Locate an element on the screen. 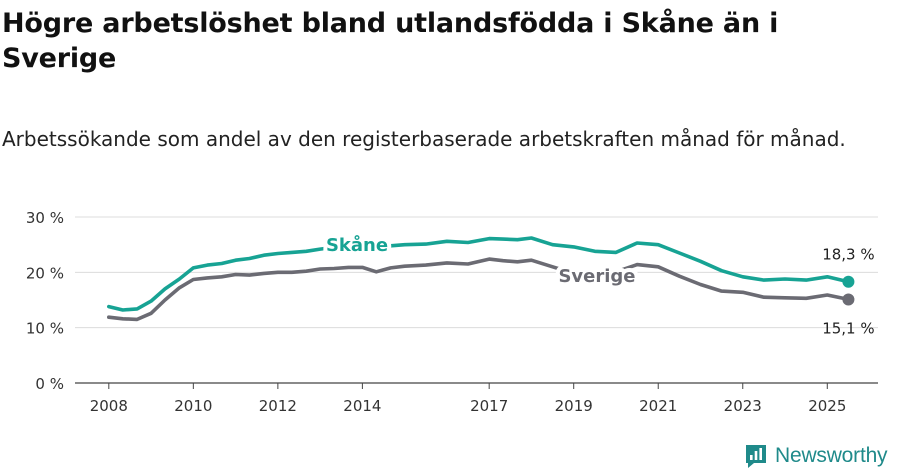  brand-name: Newsworthy is located at coordinates (831, 455).